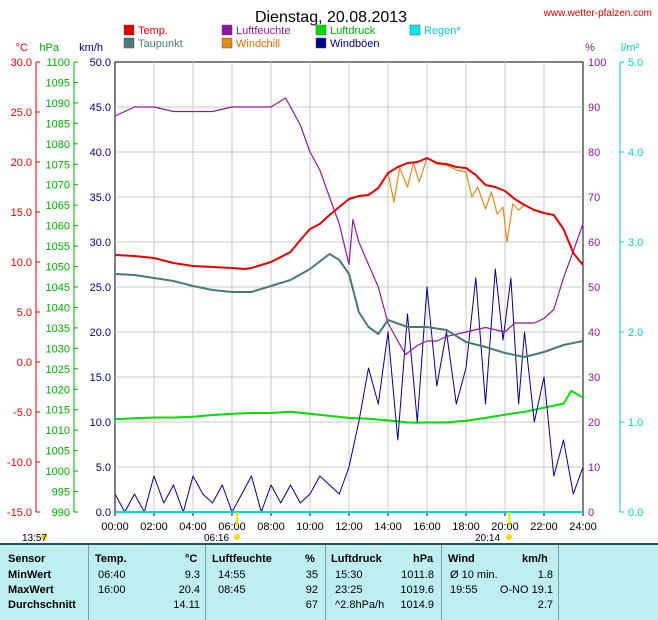  I want to click on axis-tick-label: 30, so click(594, 378).